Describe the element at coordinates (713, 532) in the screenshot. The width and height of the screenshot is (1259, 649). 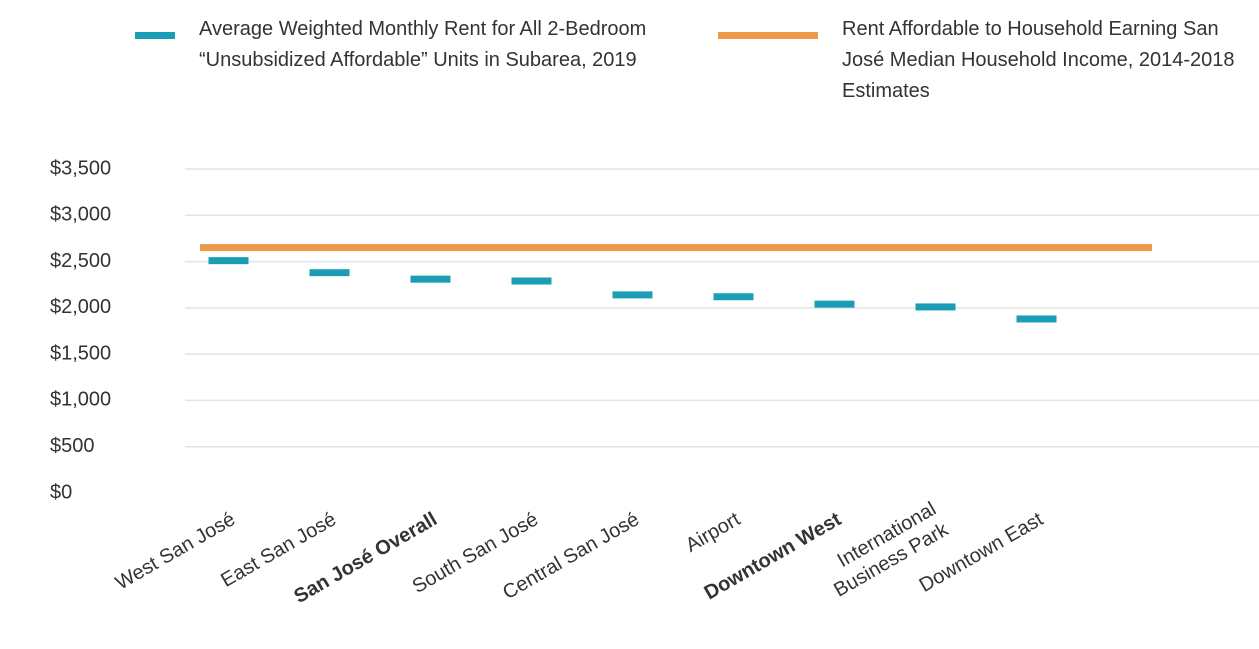
I see `x-tick-label: Airport` at that location.